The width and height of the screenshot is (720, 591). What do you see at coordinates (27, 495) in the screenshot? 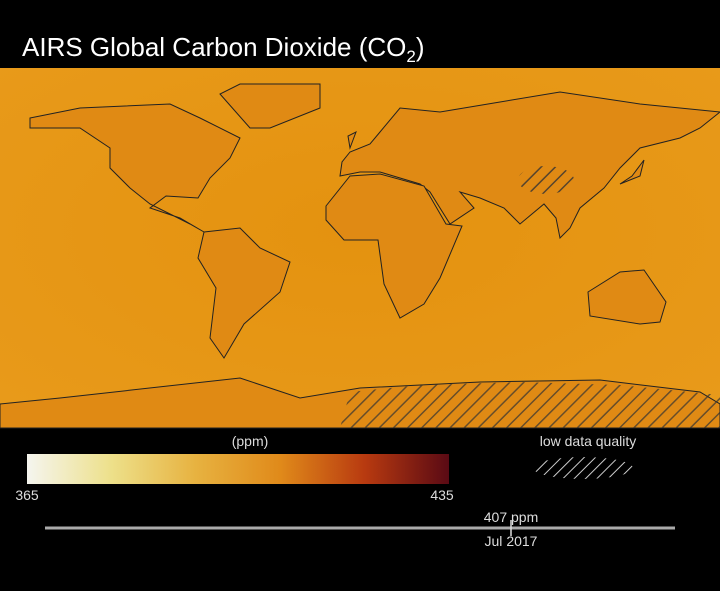
I see `colorbar-min: 365` at bounding box center [27, 495].